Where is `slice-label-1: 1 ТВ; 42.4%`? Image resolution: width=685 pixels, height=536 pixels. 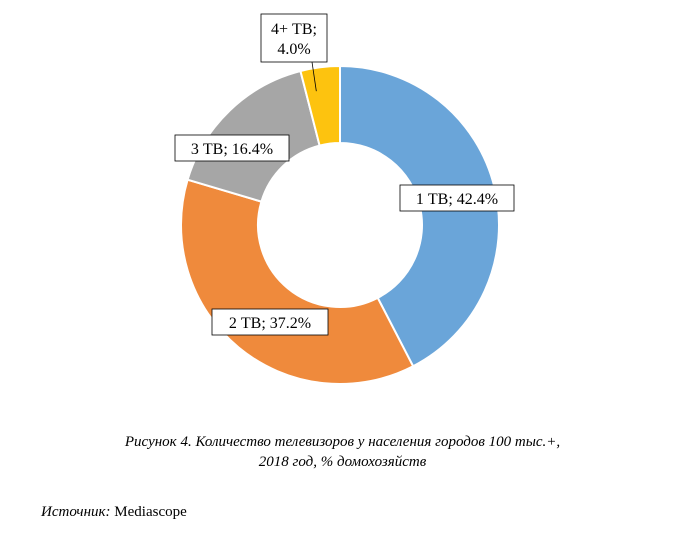 slice-label-1: 1 ТВ; 42.4% is located at coordinates (457, 198).